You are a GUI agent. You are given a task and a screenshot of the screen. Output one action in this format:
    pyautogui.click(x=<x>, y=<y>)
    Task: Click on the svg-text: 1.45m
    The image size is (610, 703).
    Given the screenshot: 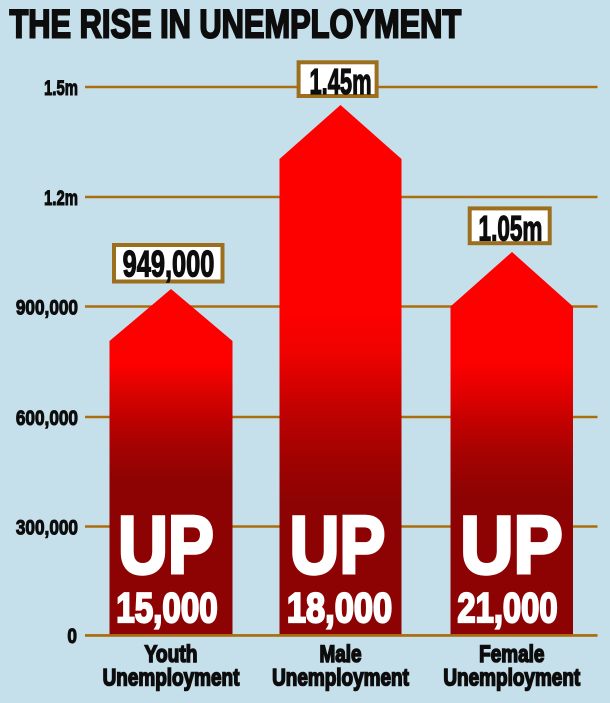 What is the action you would take?
    pyautogui.click(x=340, y=82)
    